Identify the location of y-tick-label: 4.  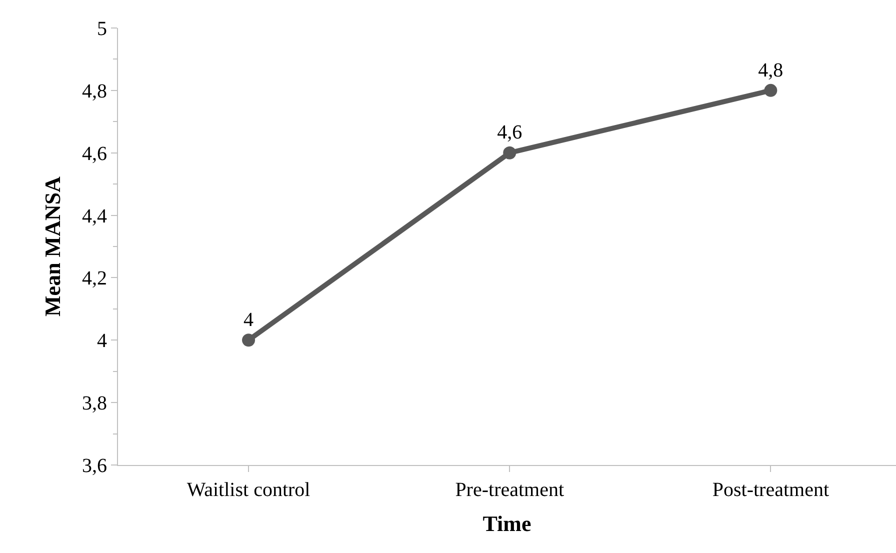
(102, 341).